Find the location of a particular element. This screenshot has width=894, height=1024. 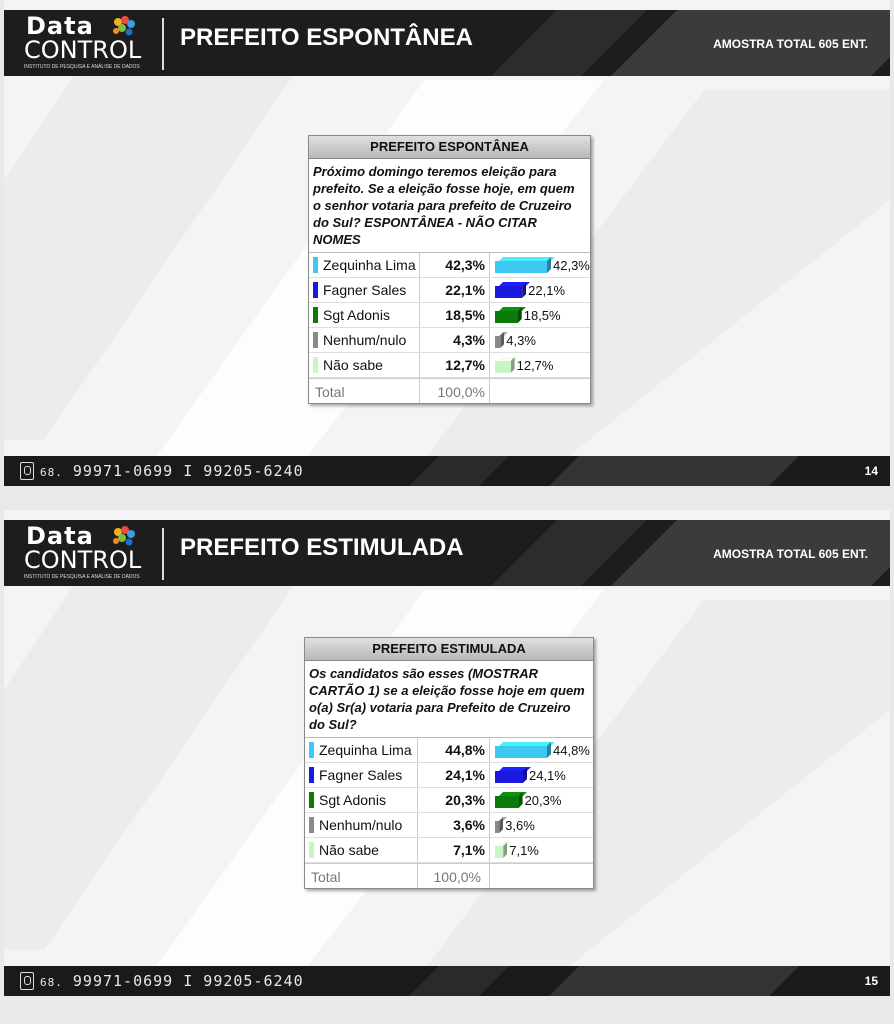

bar-nenhum-nulo: 4,3% is located at coordinates (515, 340).